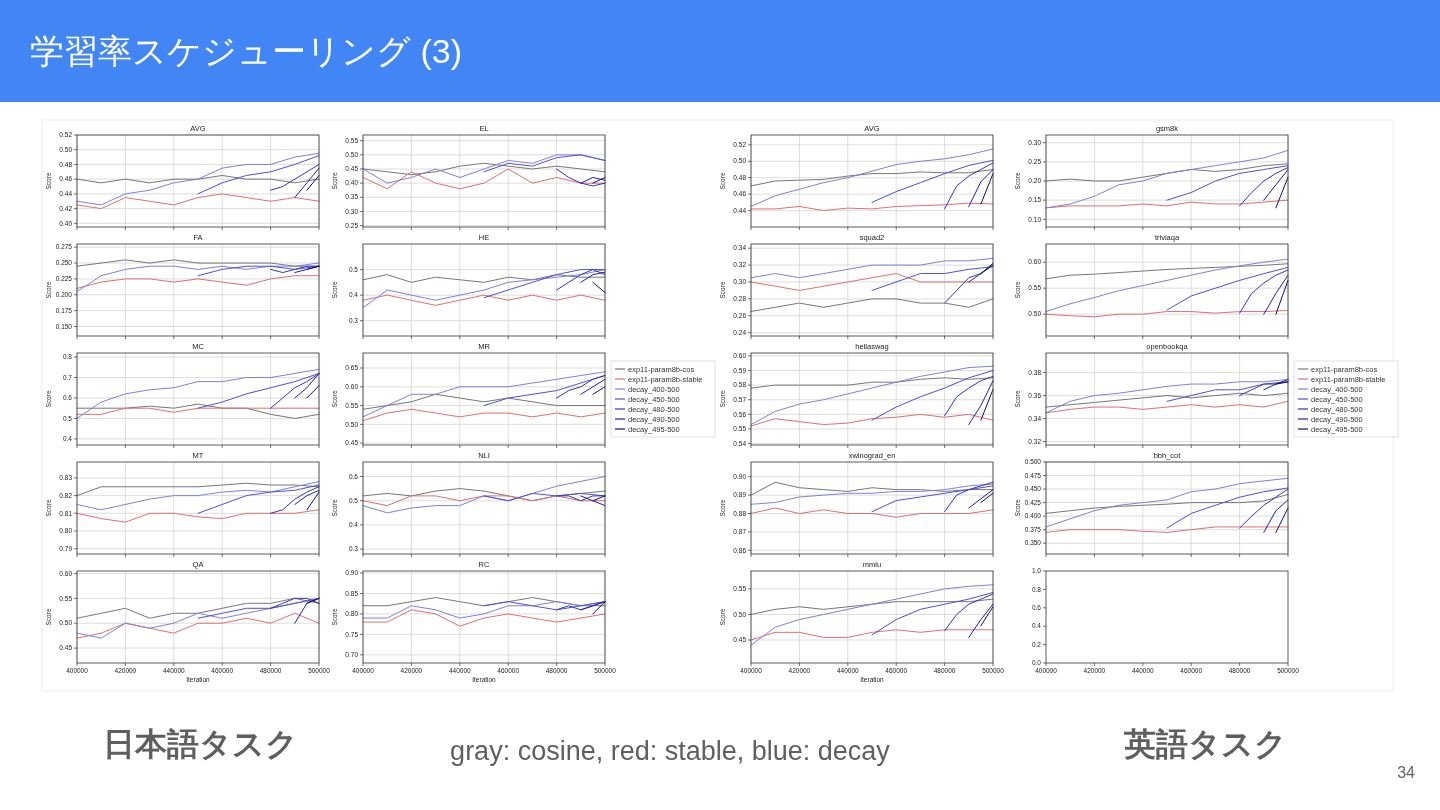 The height and width of the screenshot is (810, 1440). I want to click on text: 学習率スケジューリング (3), so click(246, 51).